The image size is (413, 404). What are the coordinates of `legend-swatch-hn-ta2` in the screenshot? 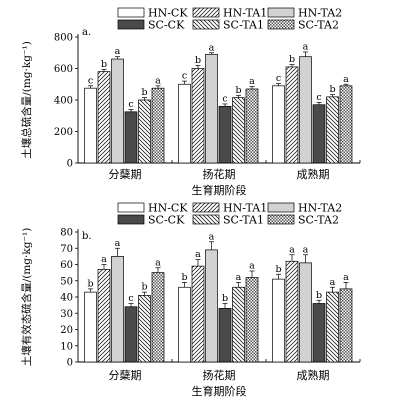 It's located at (281, 12).